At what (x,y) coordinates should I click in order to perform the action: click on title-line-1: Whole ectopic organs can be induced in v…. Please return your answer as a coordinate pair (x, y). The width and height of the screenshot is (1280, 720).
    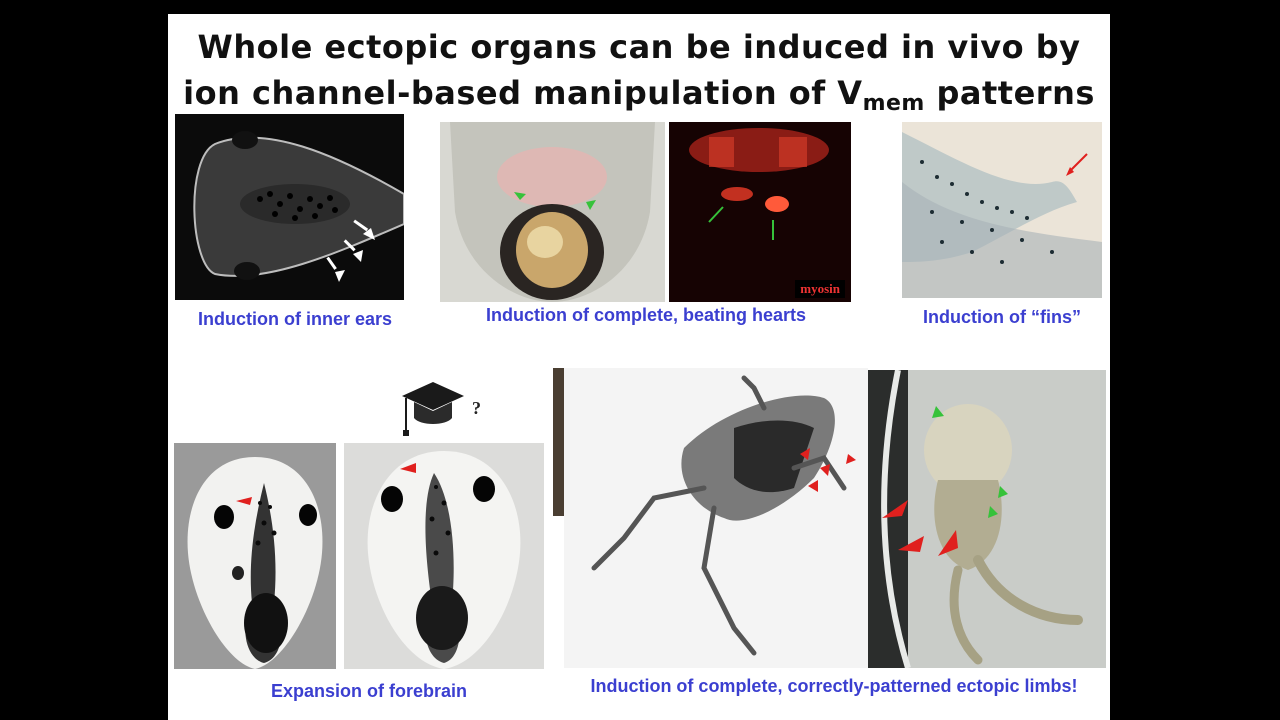
    Looking at the image, I should click on (639, 47).